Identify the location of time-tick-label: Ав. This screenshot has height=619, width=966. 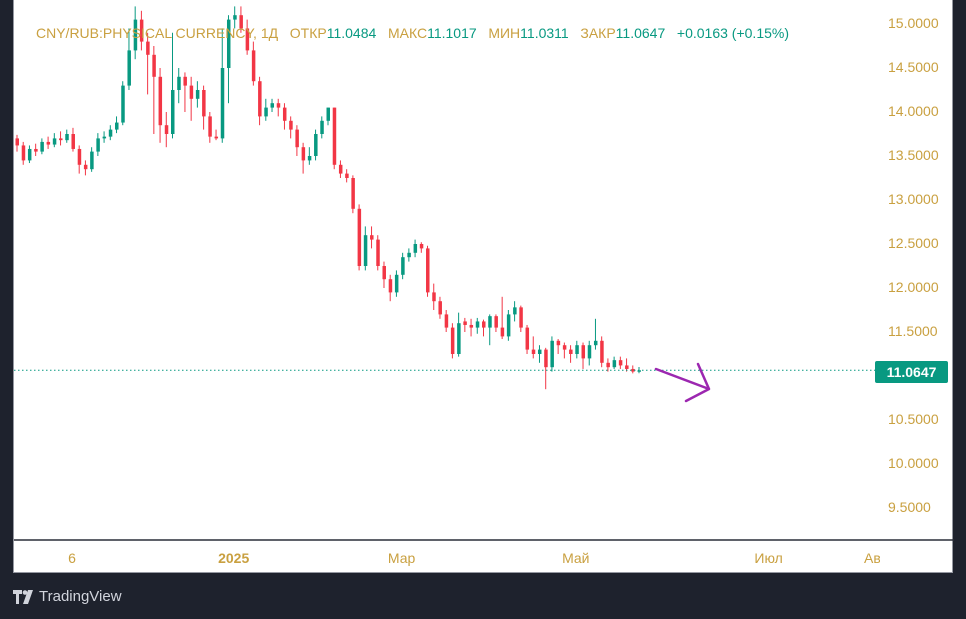
(872, 558).